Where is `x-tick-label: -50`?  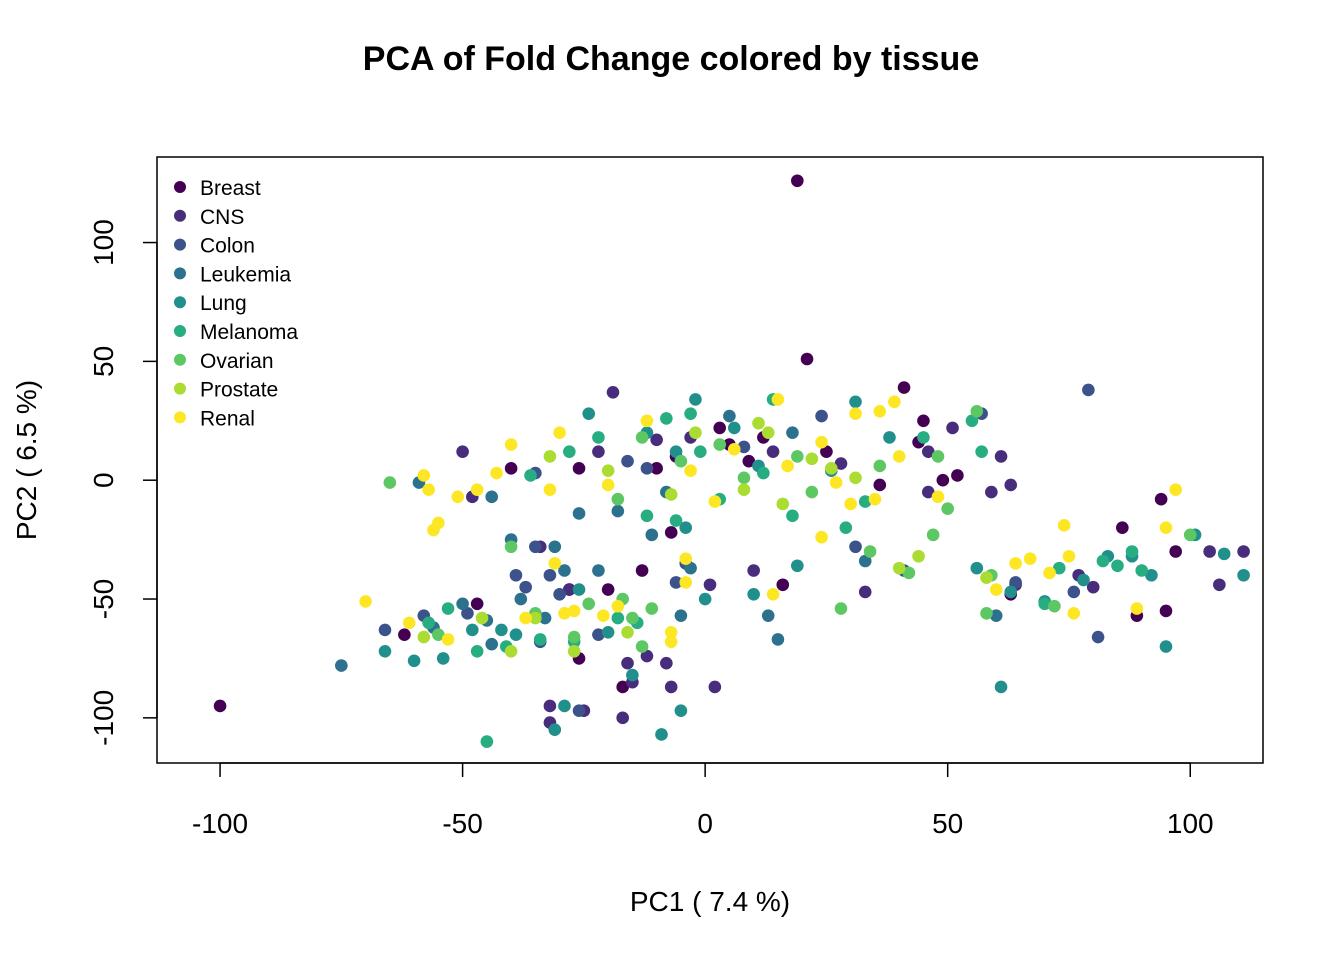 x-tick-label: -50 is located at coordinates (462, 823).